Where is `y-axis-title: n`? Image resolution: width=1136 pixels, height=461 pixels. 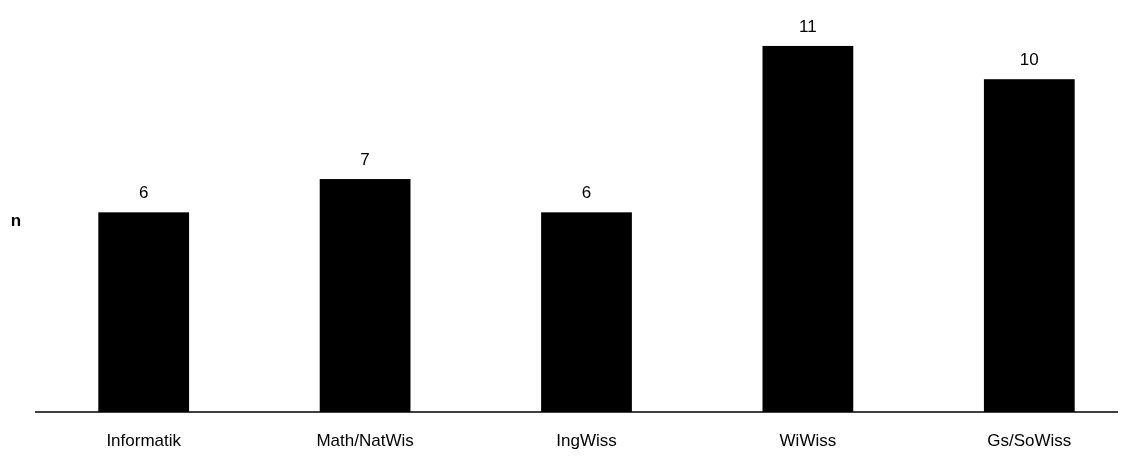
y-axis-title: n is located at coordinates (16, 220).